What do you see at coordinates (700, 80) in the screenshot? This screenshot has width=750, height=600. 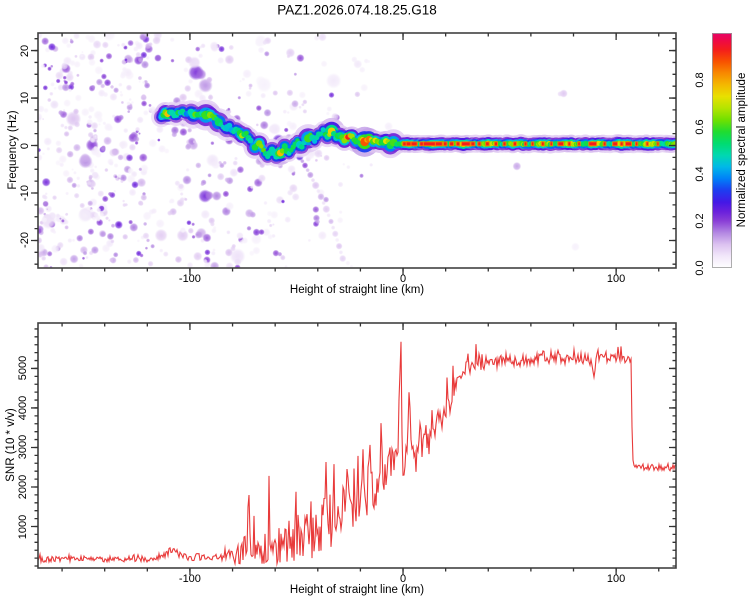 I see `colorbar-tick-label: 0.8` at bounding box center [700, 80].